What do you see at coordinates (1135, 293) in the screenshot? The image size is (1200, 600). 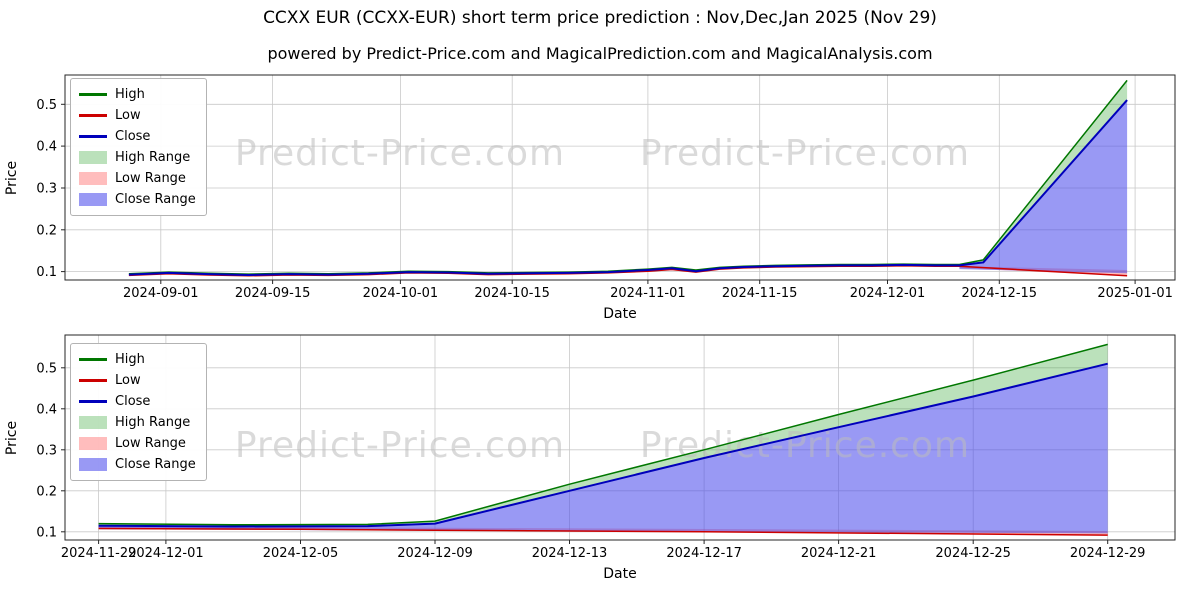 I see `x-tick-label: 2025-01-01` at bounding box center [1135, 293].